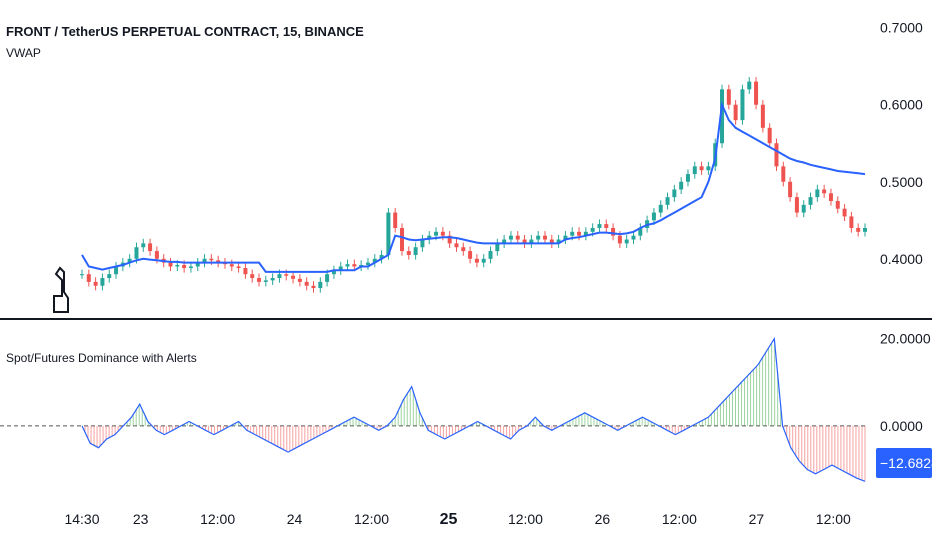  What do you see at coordinates (901, 426) in the screenshot?
I see `osc-tick-label-1: 0.0000` at bounding box center [901, 426].